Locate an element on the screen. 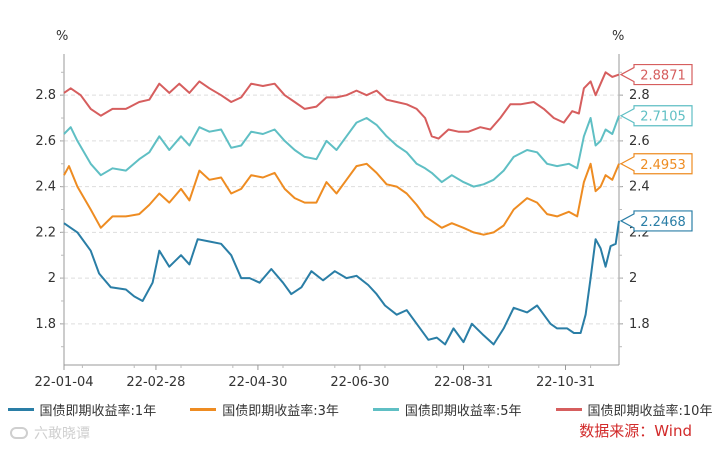  left-y-ticks: 1.8 2 2.2 2.4 2.6 2.8 is located at coordinates (49, 209).